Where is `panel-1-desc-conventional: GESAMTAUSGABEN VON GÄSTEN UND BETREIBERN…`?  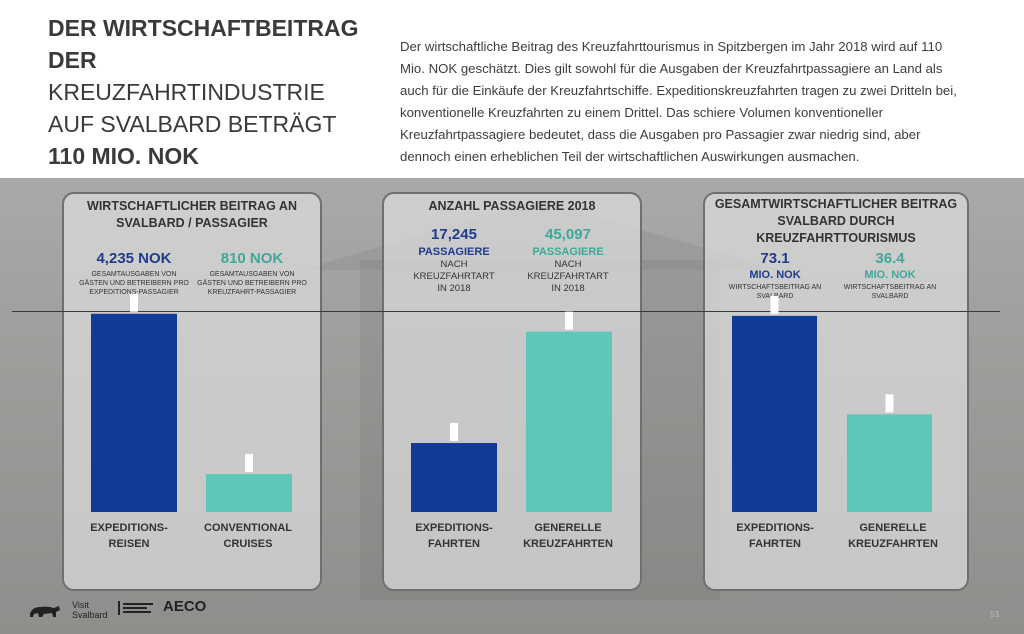
panel-1-desc-conventional: GESAMTAUSGABEN VON GÄSTEN UND BETREIBERN… is located at coordinates (252, 283).